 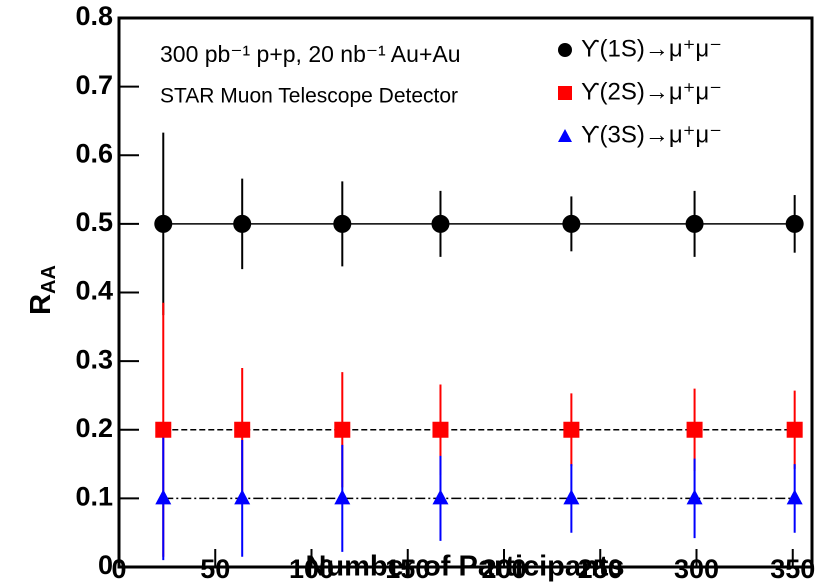 I want to click on y-tick-label: 0.8, so click(x=94, y=16).